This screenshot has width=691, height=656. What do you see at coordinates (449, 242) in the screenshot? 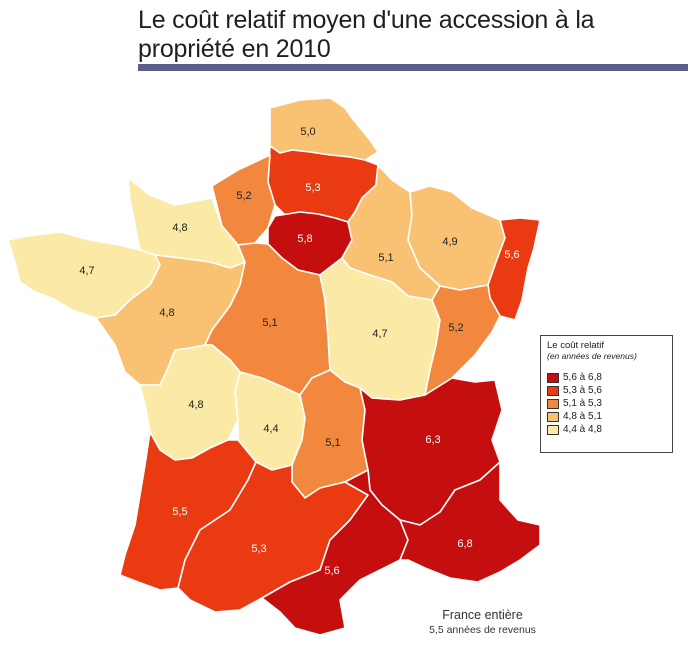
I see `region-value-label: 4,9` at bounding box center [449, 242].